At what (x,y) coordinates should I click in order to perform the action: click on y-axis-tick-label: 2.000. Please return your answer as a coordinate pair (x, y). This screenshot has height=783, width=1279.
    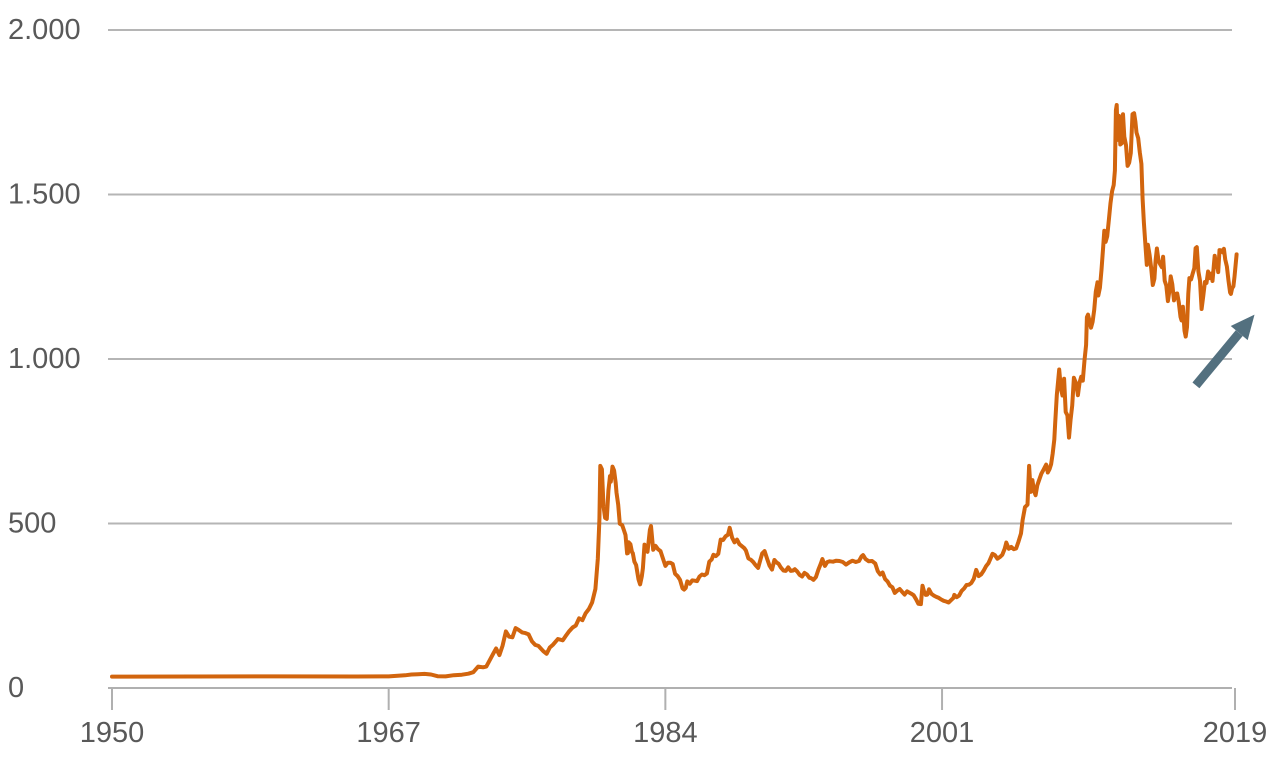
    Looking at the image, I should click on (44, 30).